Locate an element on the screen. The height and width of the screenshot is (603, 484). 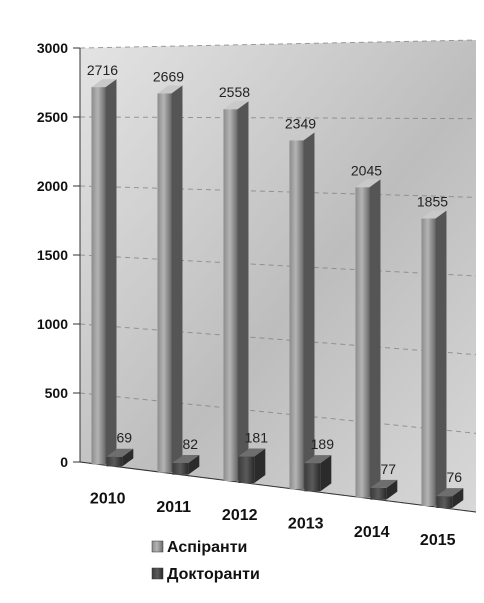
y-tick-label: 2000 is located at coordinates (52, 186).